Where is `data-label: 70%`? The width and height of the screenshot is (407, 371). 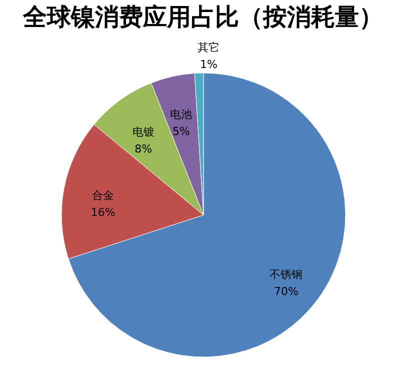 data-label: 70% is located at coordinates (286, 291).